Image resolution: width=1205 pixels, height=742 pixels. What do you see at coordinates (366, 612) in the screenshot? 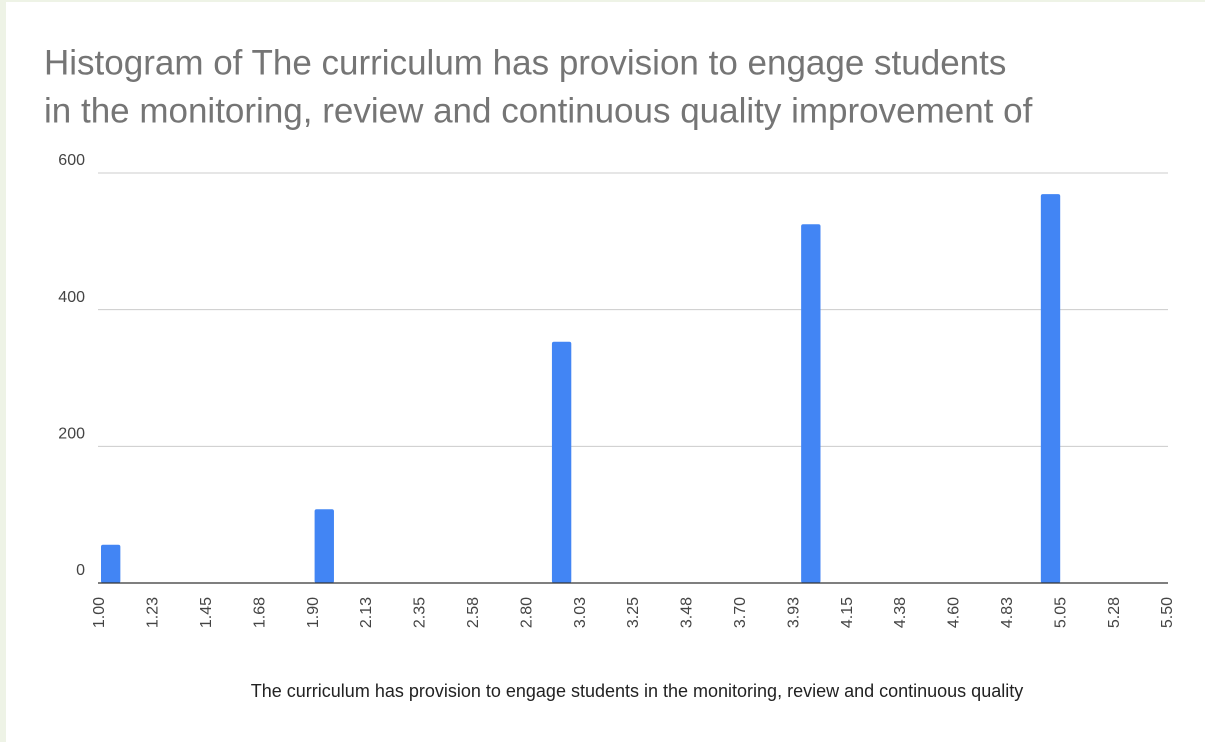
I see `x-tick-label: 2.13` at bounding box center [366, 612].